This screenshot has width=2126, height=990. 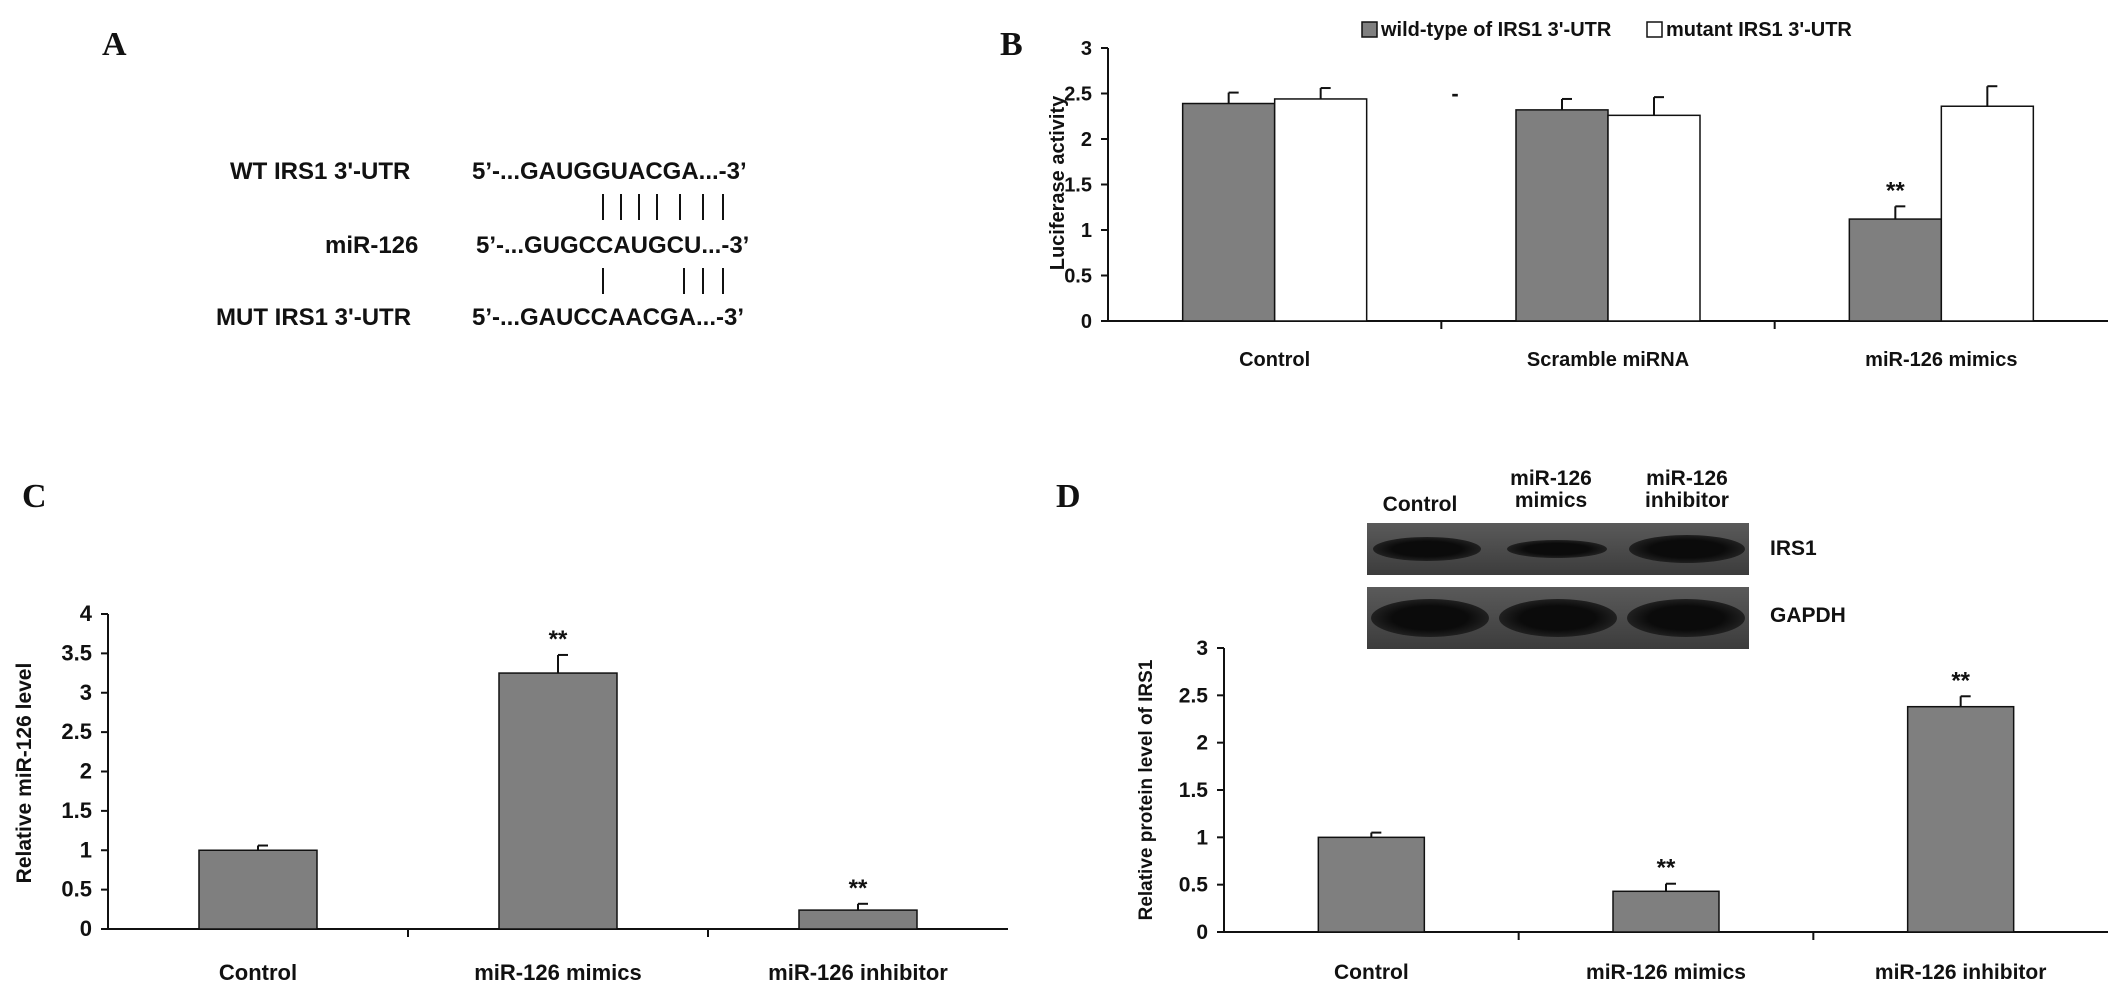 I want to click on band-gapdh-inhibitor, so click(x=1686, y=618).